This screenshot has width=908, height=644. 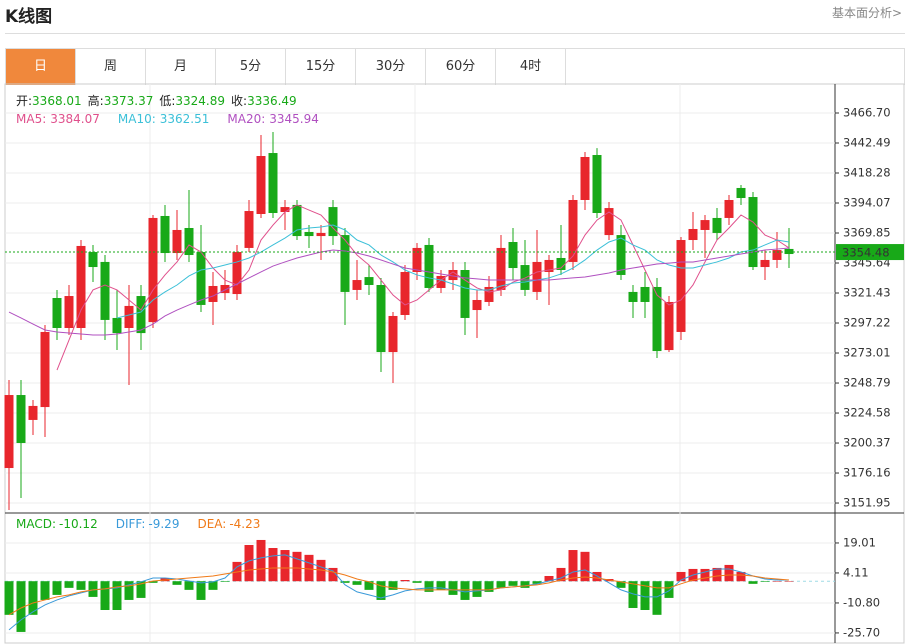 What do you see at coordinates (867, 443) in the screenshot?
I see `y-tick-label: 3200.37` at bounding box center [867, 443].